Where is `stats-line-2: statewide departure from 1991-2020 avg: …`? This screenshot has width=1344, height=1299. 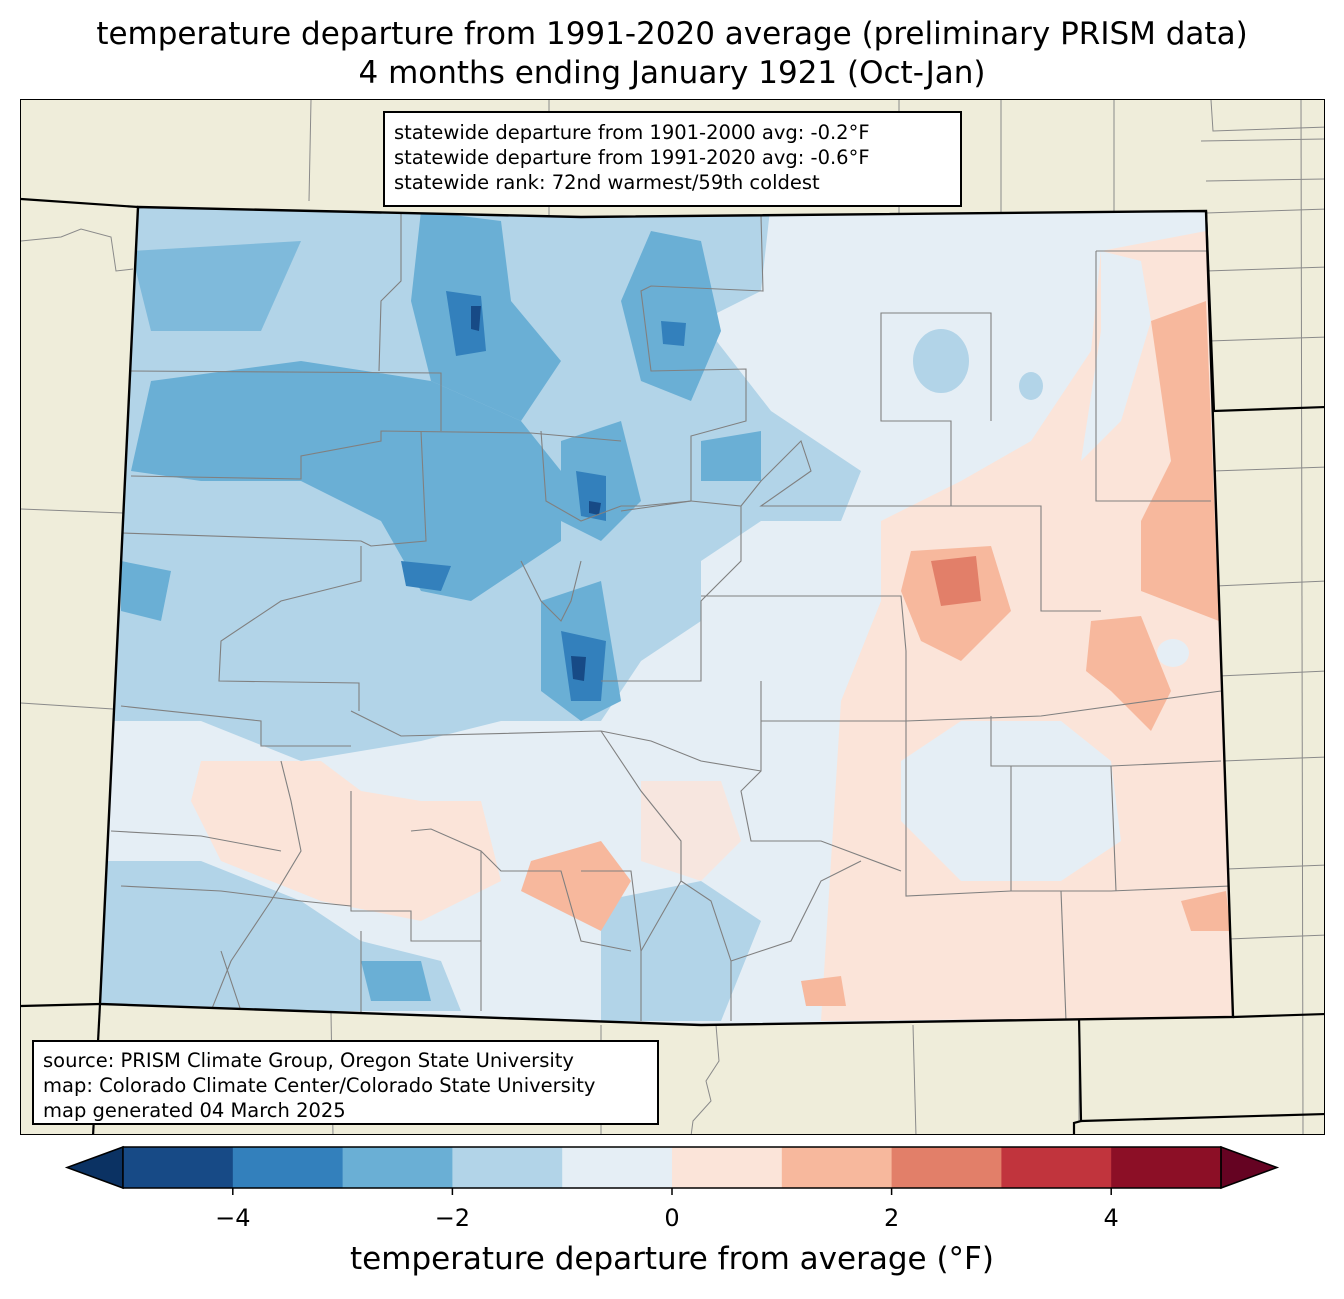 stats-line-2: statewide departure from 1991-2020 avg: … is located at coordinates (632, 157).